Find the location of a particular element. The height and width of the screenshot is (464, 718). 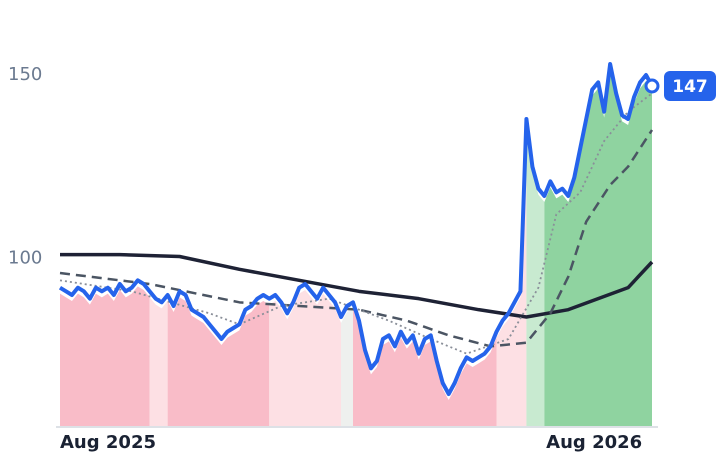

last-value-badge is located at coordinates (690, 86).